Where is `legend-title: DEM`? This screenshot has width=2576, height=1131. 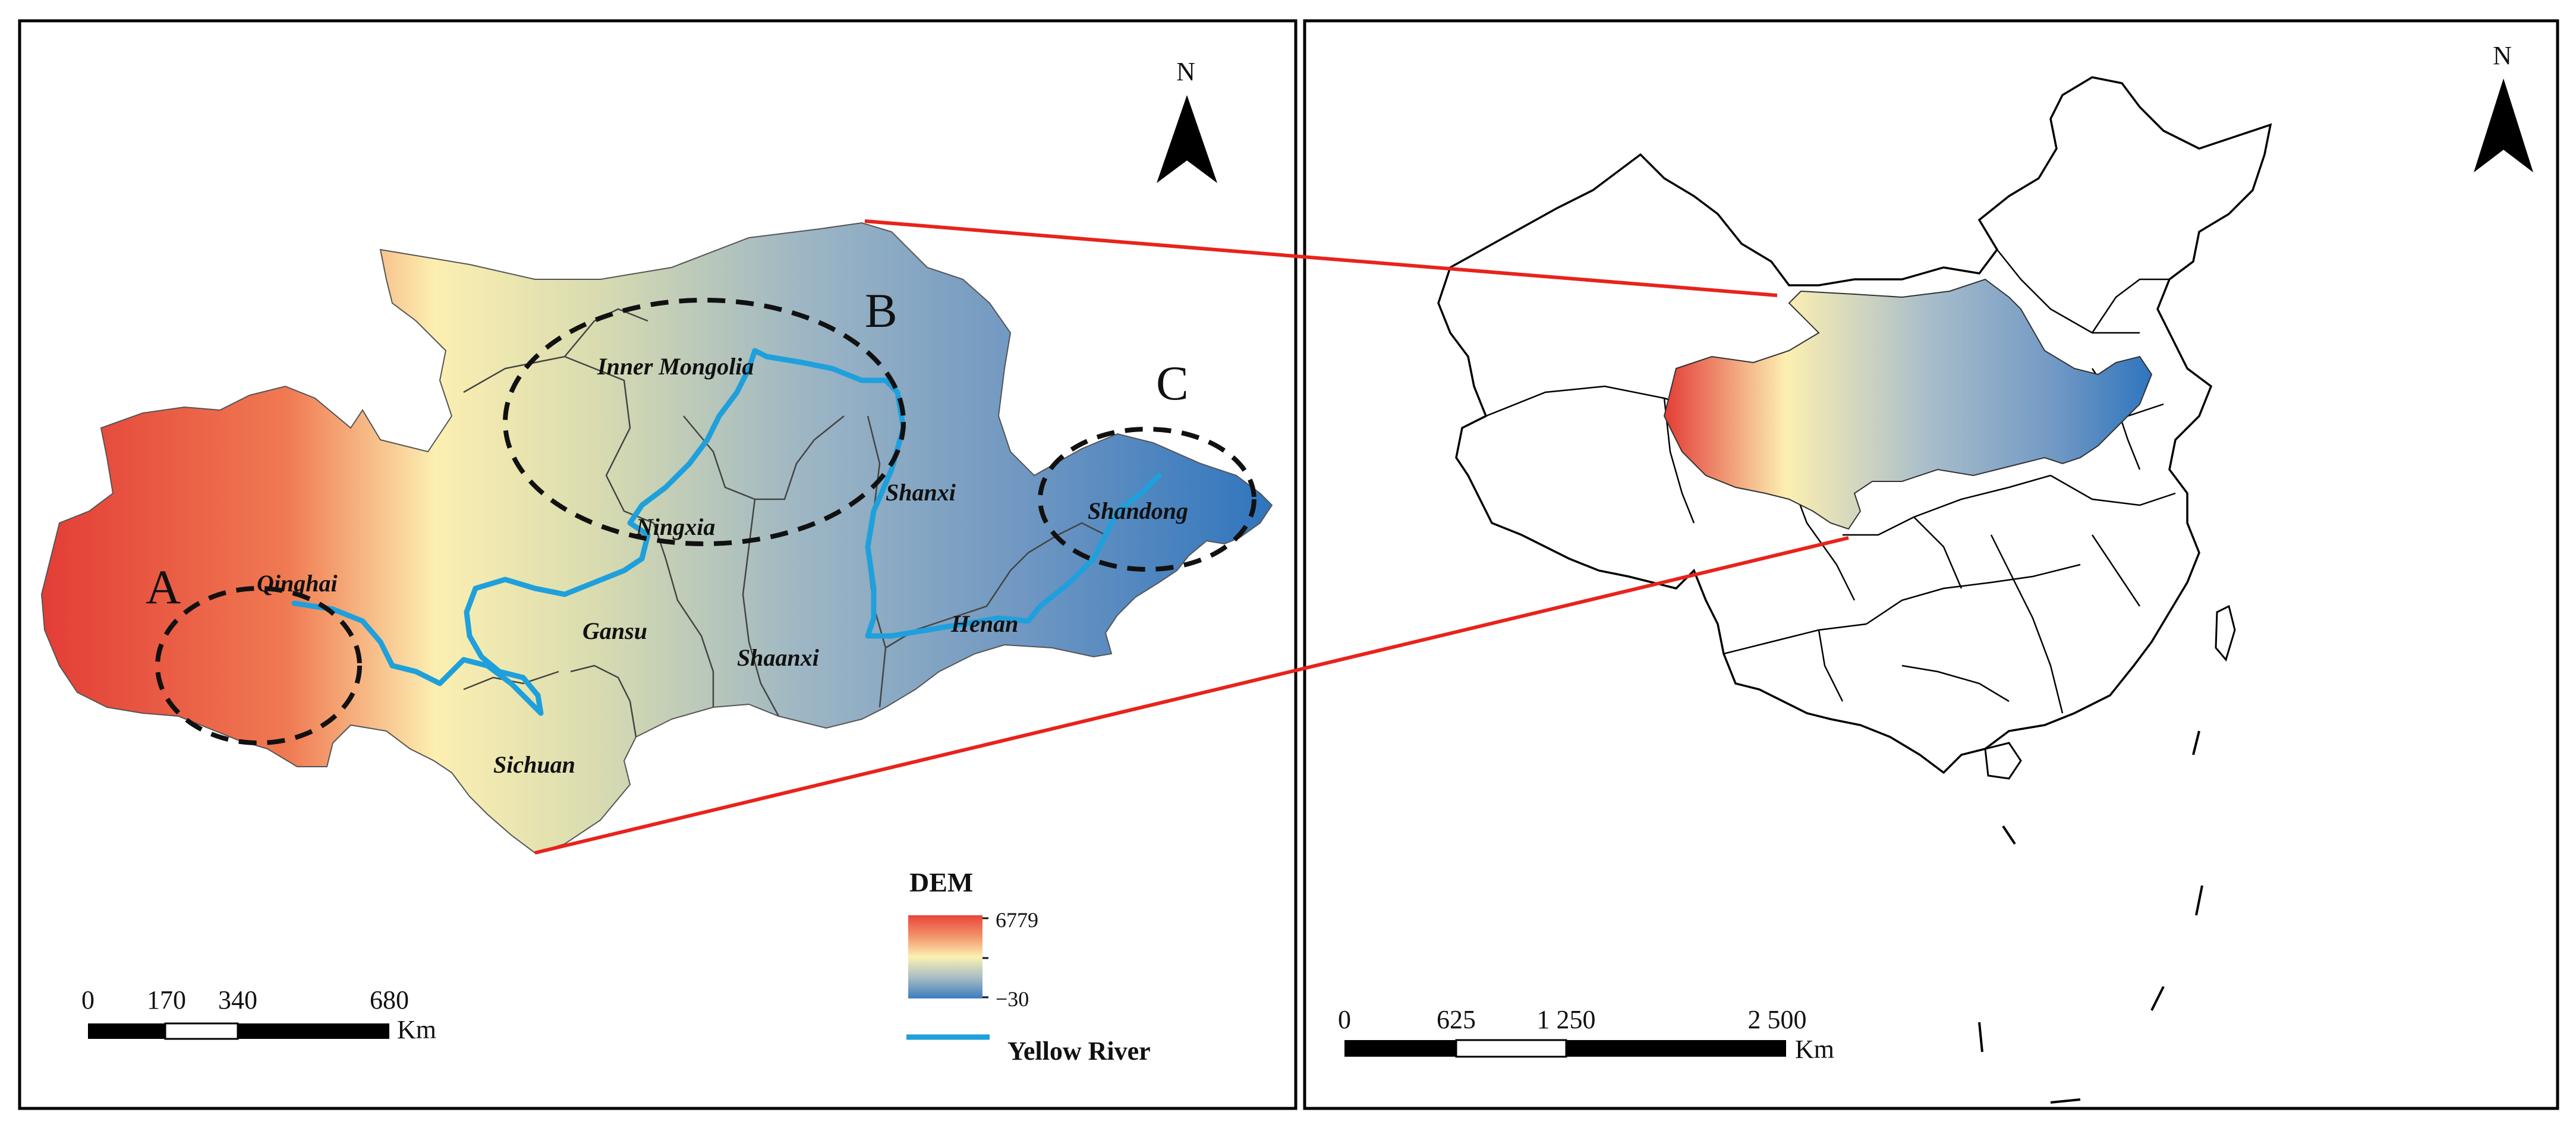 legend-title: DEM is located at coordinates (941, 882).